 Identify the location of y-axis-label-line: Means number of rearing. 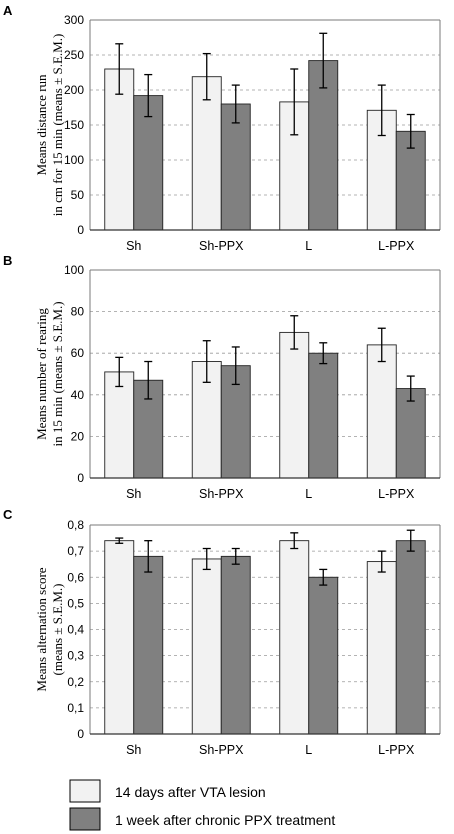
(41, 374).